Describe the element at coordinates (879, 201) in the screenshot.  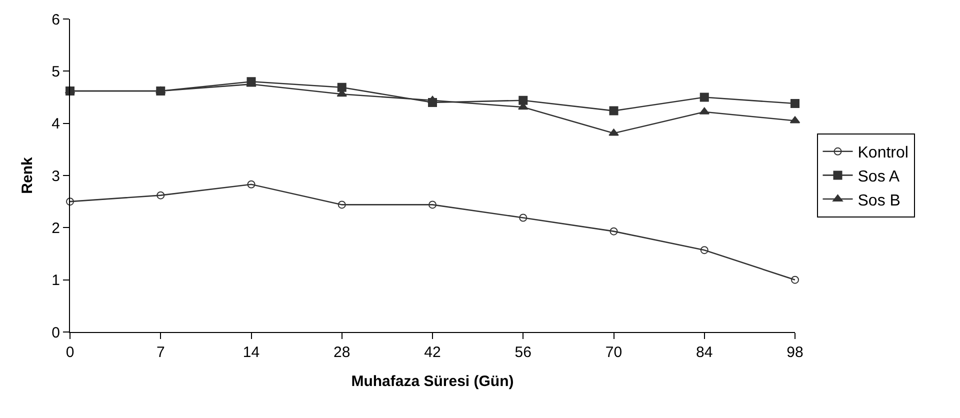
I see `legend-label: Sos B` at that location.